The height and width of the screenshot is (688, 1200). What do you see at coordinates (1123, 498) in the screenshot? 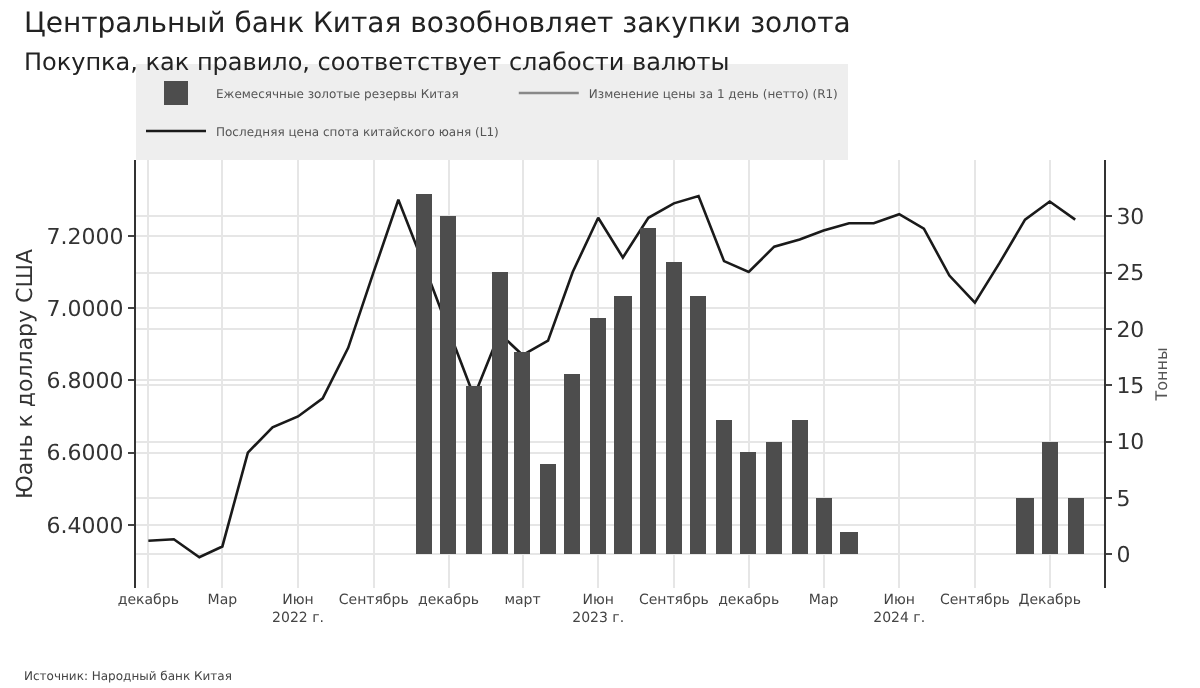
I see `y2-tick-label: 5` at bounding box center [1123, 498].